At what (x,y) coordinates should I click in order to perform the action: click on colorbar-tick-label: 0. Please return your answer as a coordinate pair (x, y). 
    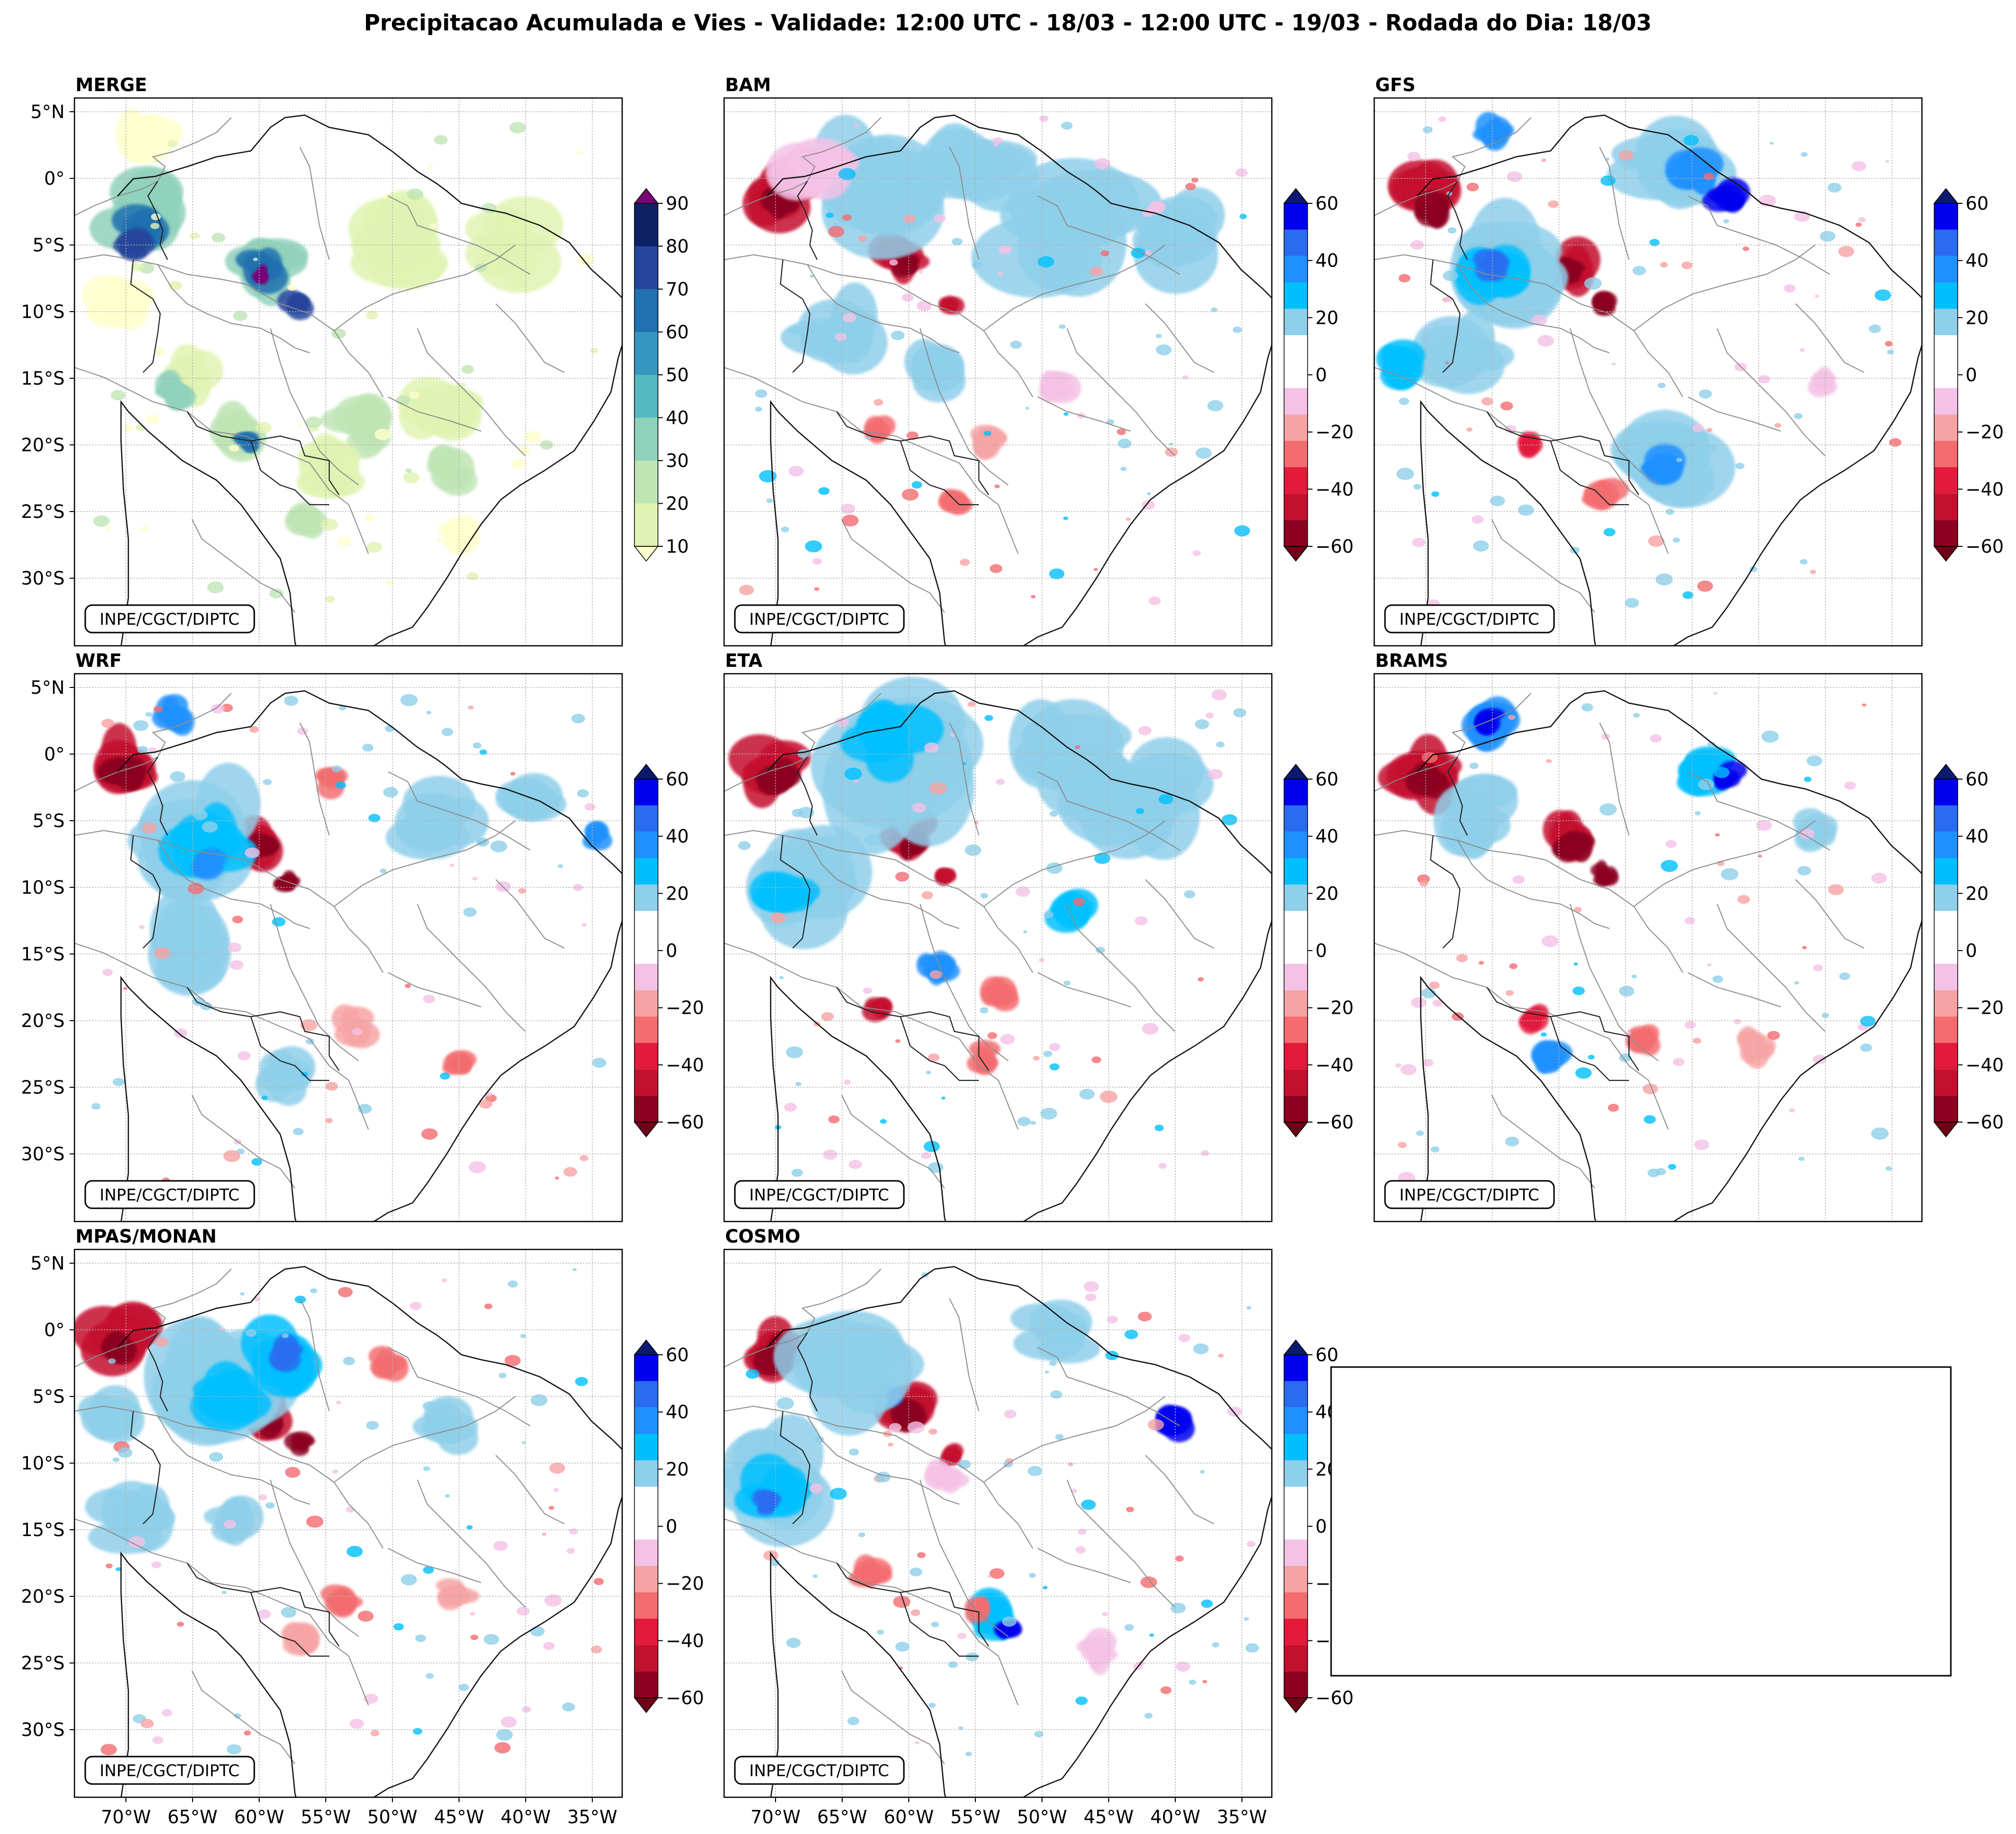
    Looking at the image, I should click on (672, 1526).